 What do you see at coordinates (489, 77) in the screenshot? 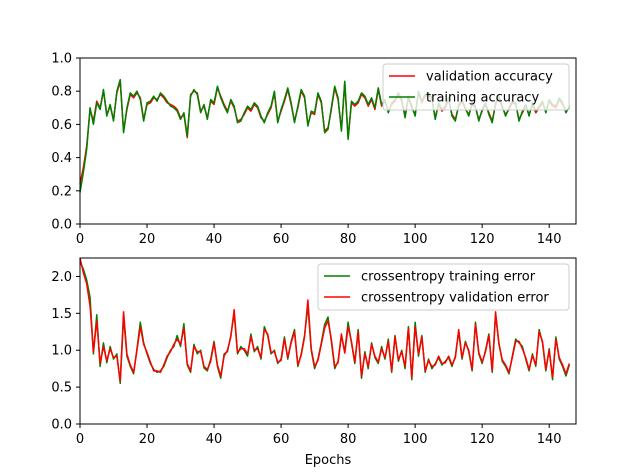
I see `legend-entry: validation accuracy` at bounding box center [489, 77].